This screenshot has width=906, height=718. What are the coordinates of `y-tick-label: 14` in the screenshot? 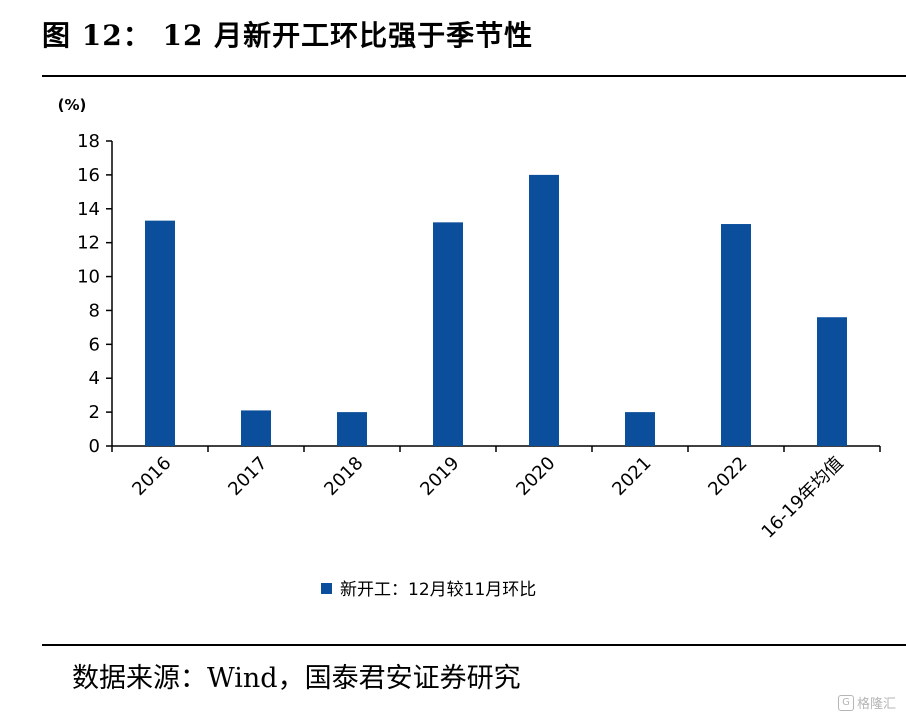 It's located at (88, 209).